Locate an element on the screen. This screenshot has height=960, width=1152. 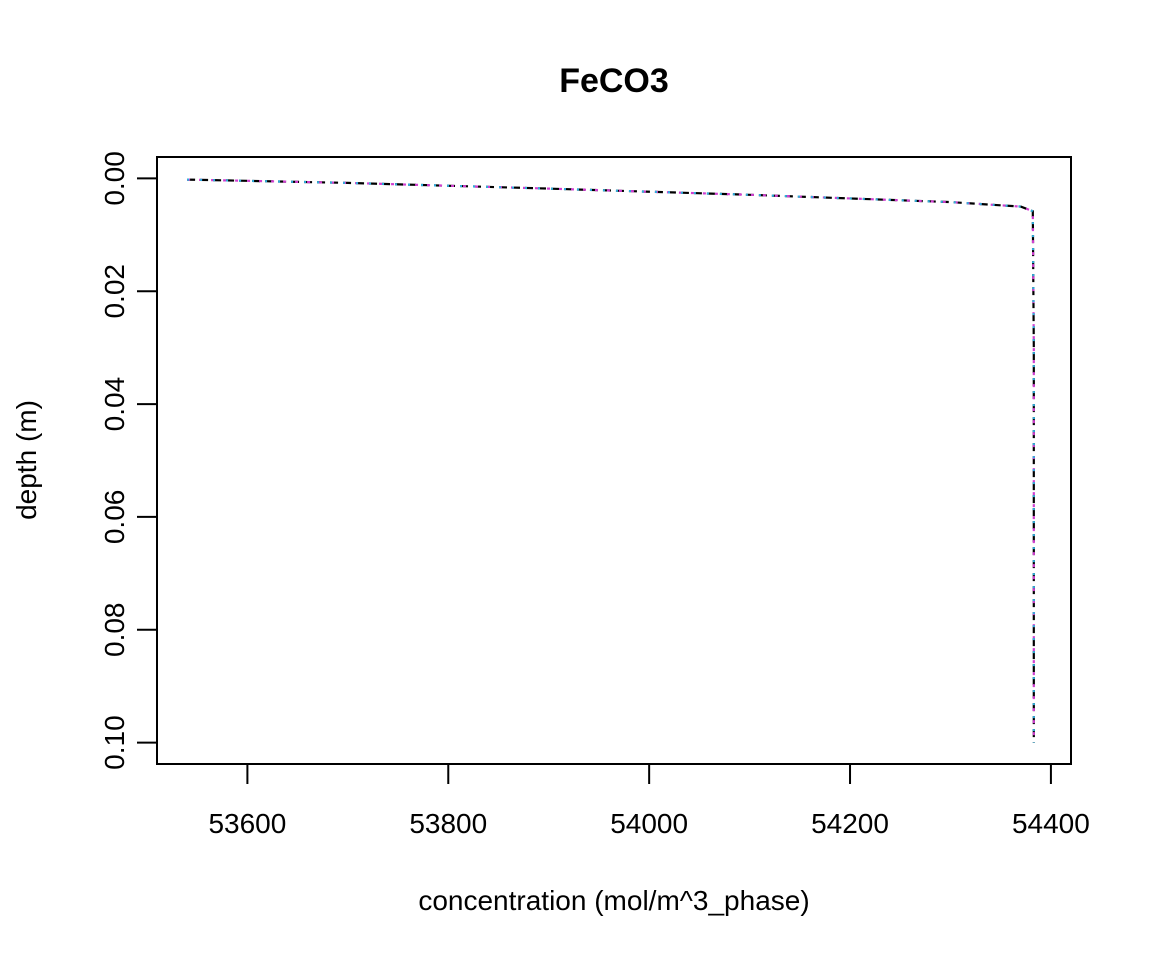
x-tick-label: 53600 is located at coordinates (247, 823).